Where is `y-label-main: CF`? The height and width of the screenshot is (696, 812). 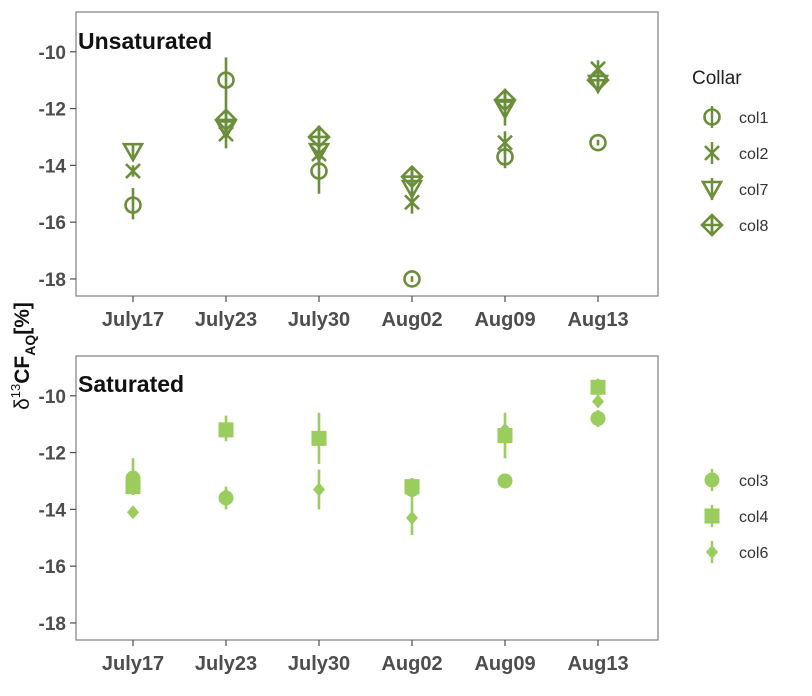
y-label-main: CF is located at coordinates (22, 370).